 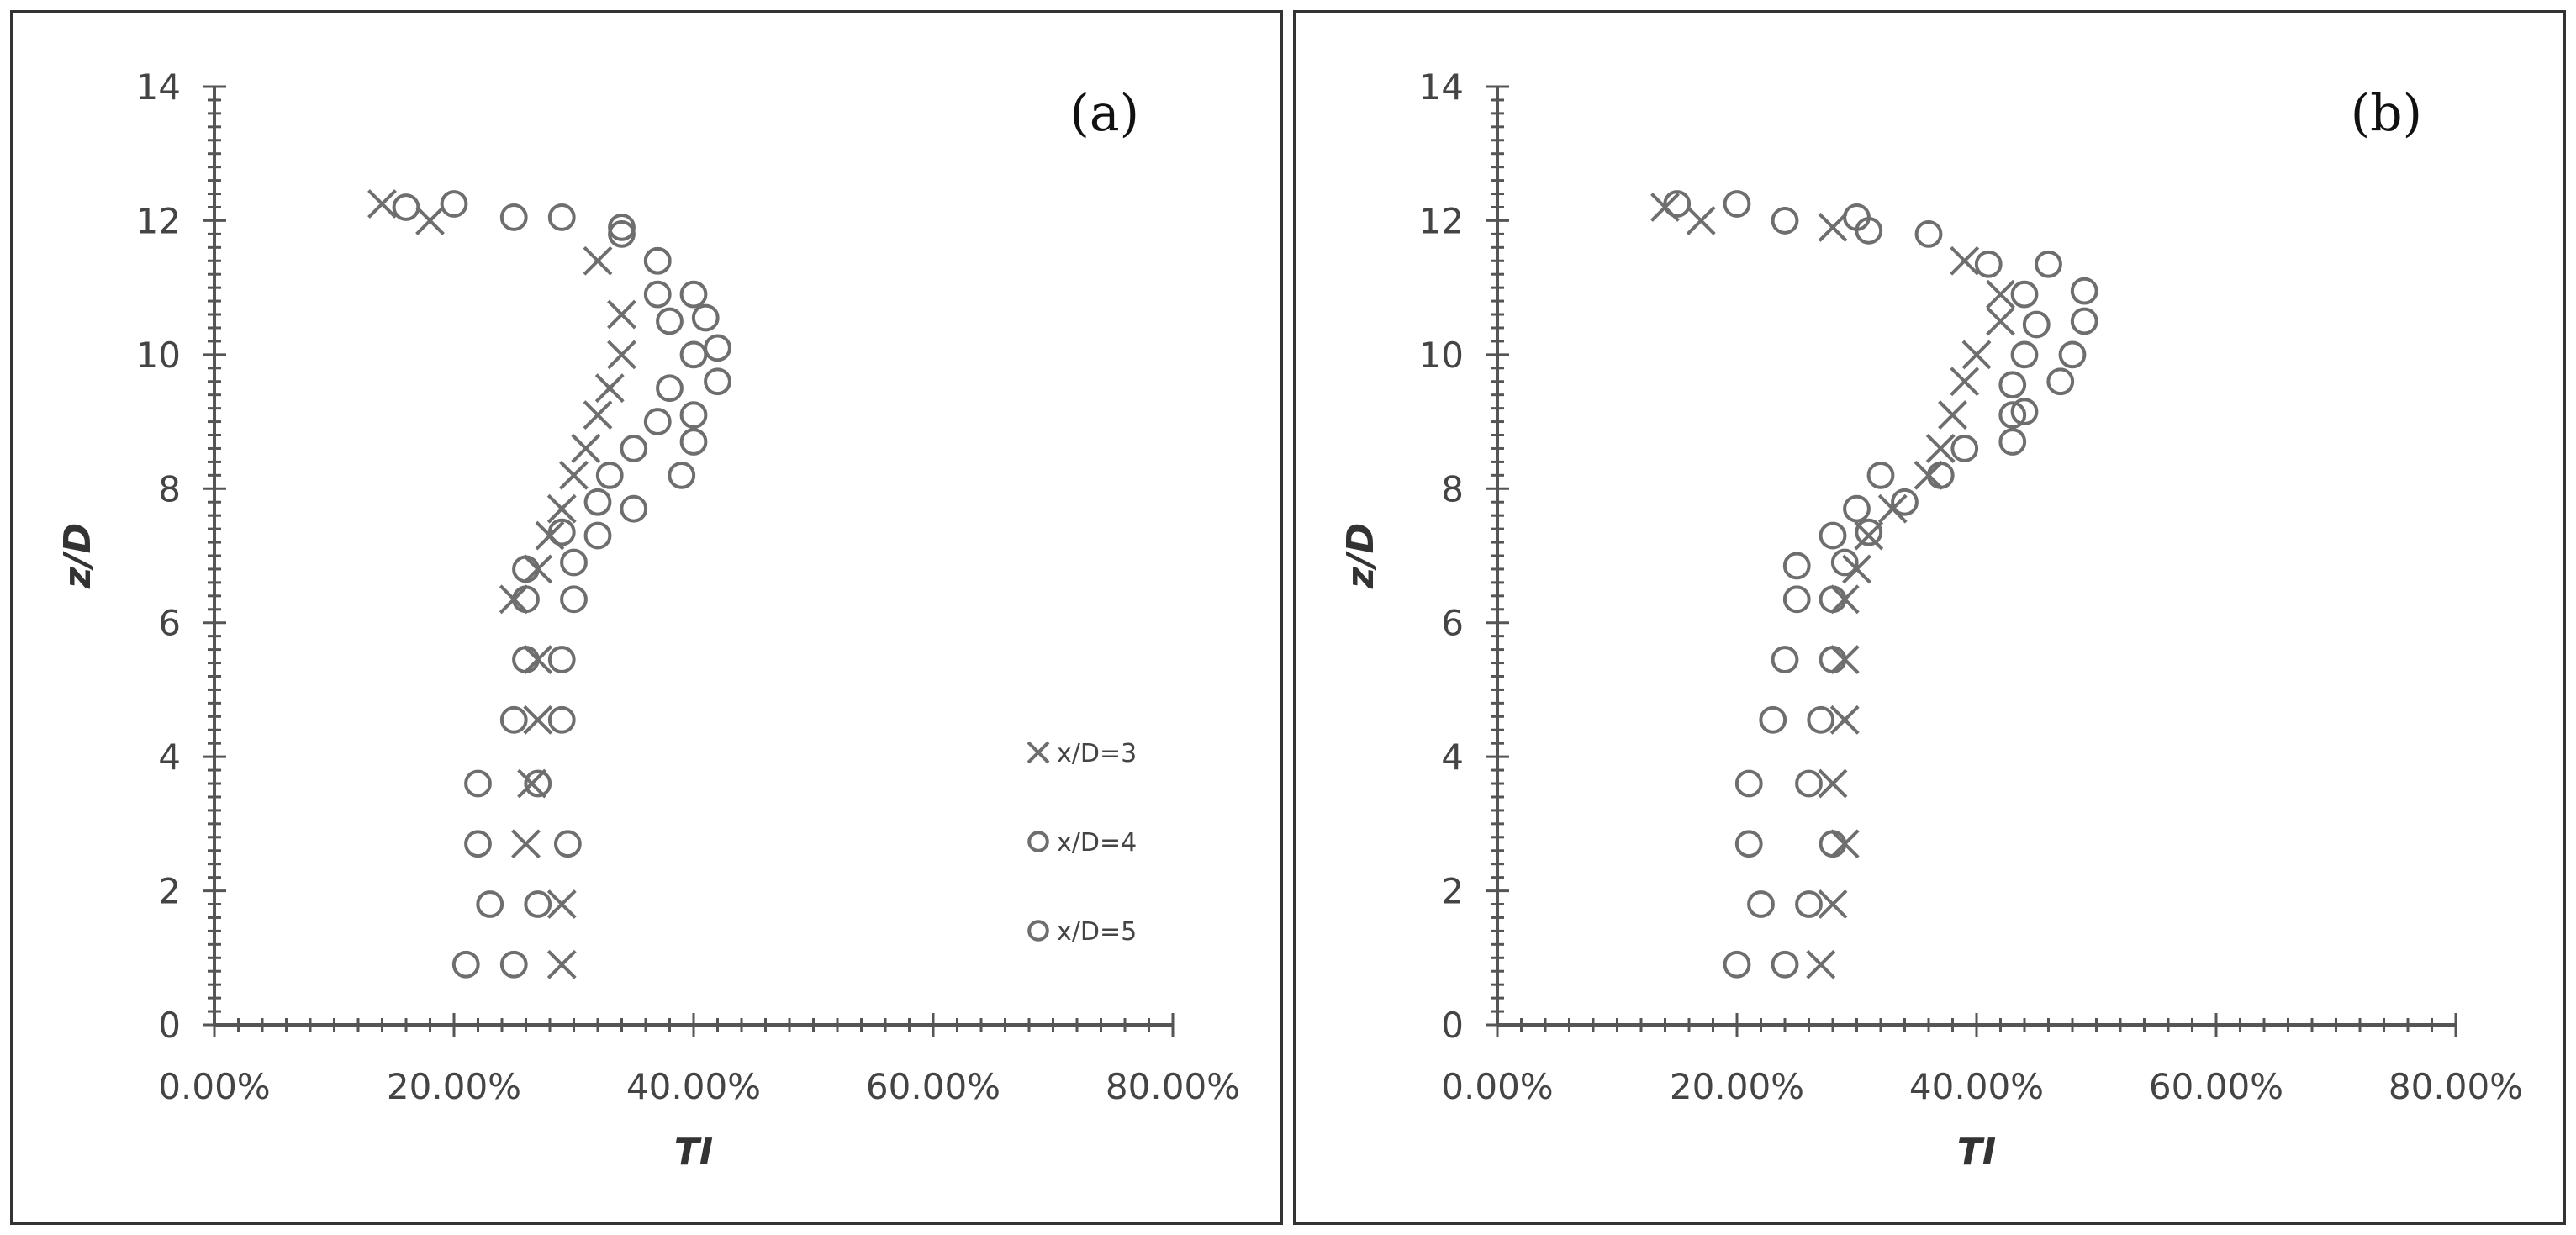 What do you see at coordinates (1441, 220) in the screenshot?
I see `y-tick-label: 12` at bounding box center [1441, 220].